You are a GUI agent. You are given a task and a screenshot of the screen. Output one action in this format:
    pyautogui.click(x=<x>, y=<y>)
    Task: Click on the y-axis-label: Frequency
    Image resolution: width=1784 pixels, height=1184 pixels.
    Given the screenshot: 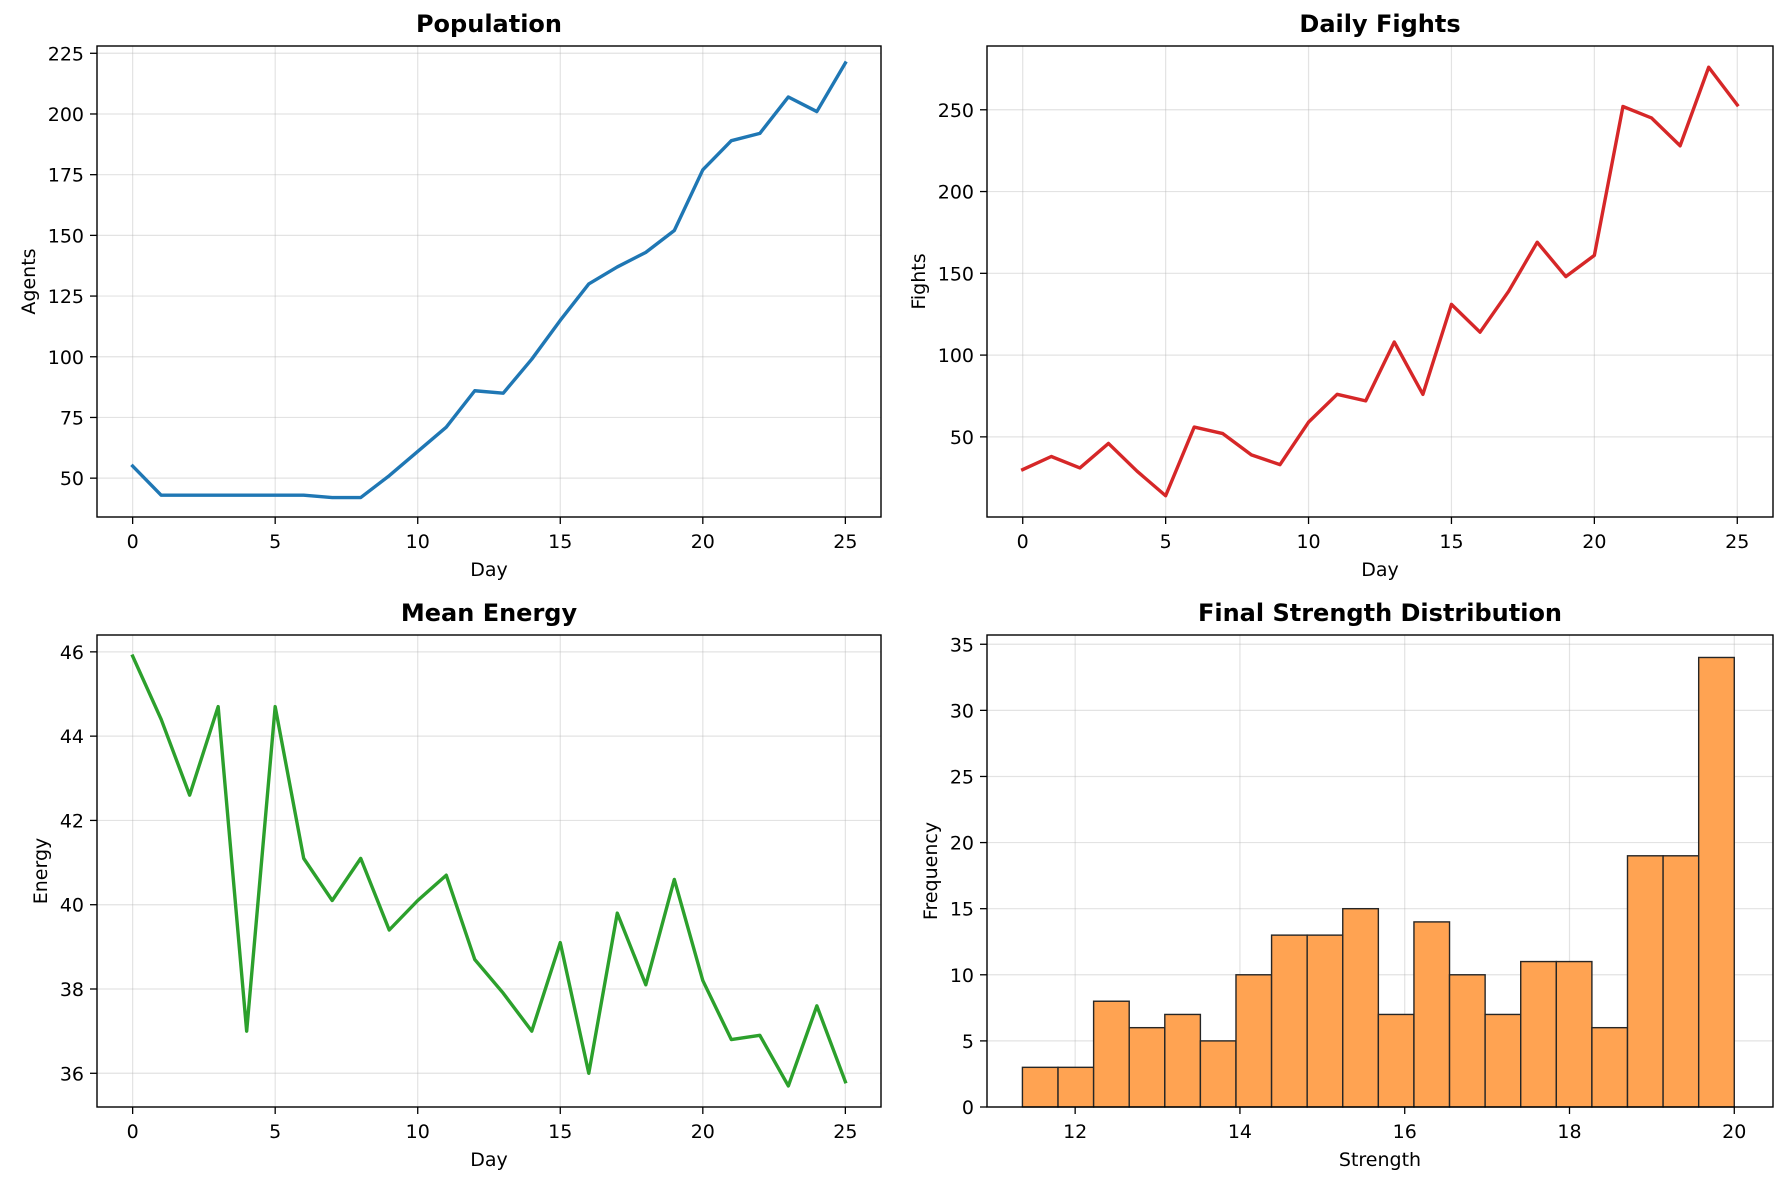 What is the action you would take?
    pyautogui.click(x=931, y=871)
    